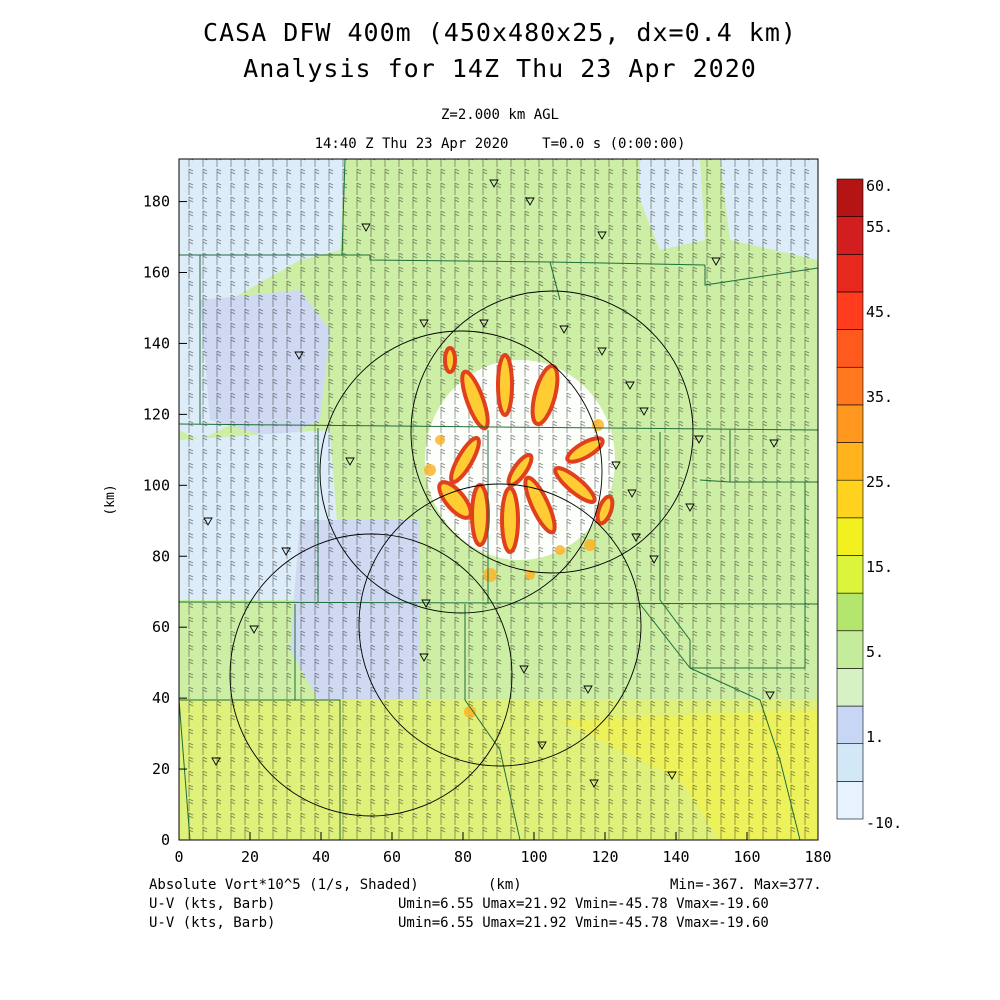  I want to click on colorbar-label: 1., so click(875, 737).